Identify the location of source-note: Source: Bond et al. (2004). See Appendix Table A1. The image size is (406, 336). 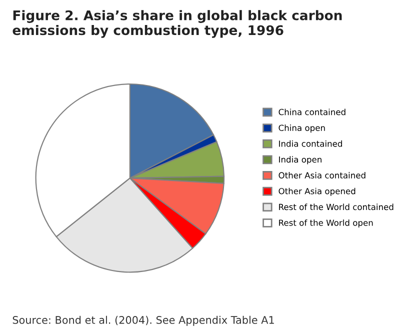
(143, 321).